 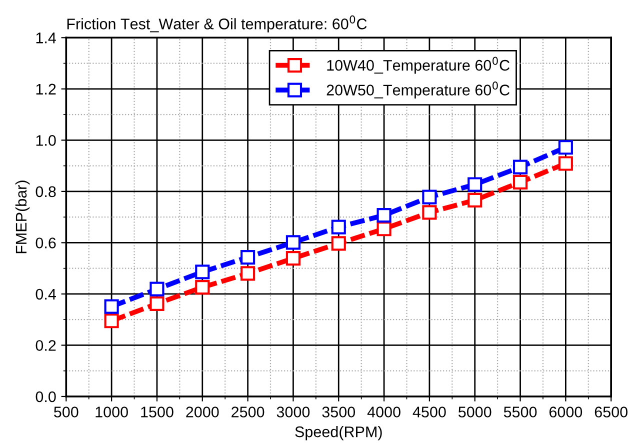 I want to click on x-tick-label: 6500, so click(x=611, y=412).